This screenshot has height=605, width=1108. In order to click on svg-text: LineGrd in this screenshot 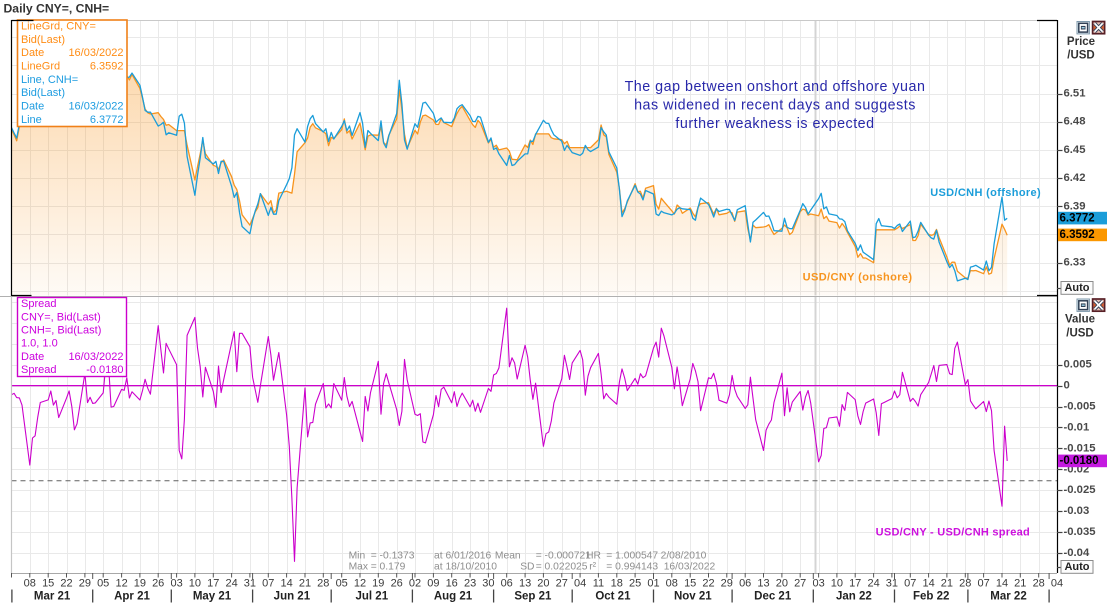, I will do `click(40, 67)`.